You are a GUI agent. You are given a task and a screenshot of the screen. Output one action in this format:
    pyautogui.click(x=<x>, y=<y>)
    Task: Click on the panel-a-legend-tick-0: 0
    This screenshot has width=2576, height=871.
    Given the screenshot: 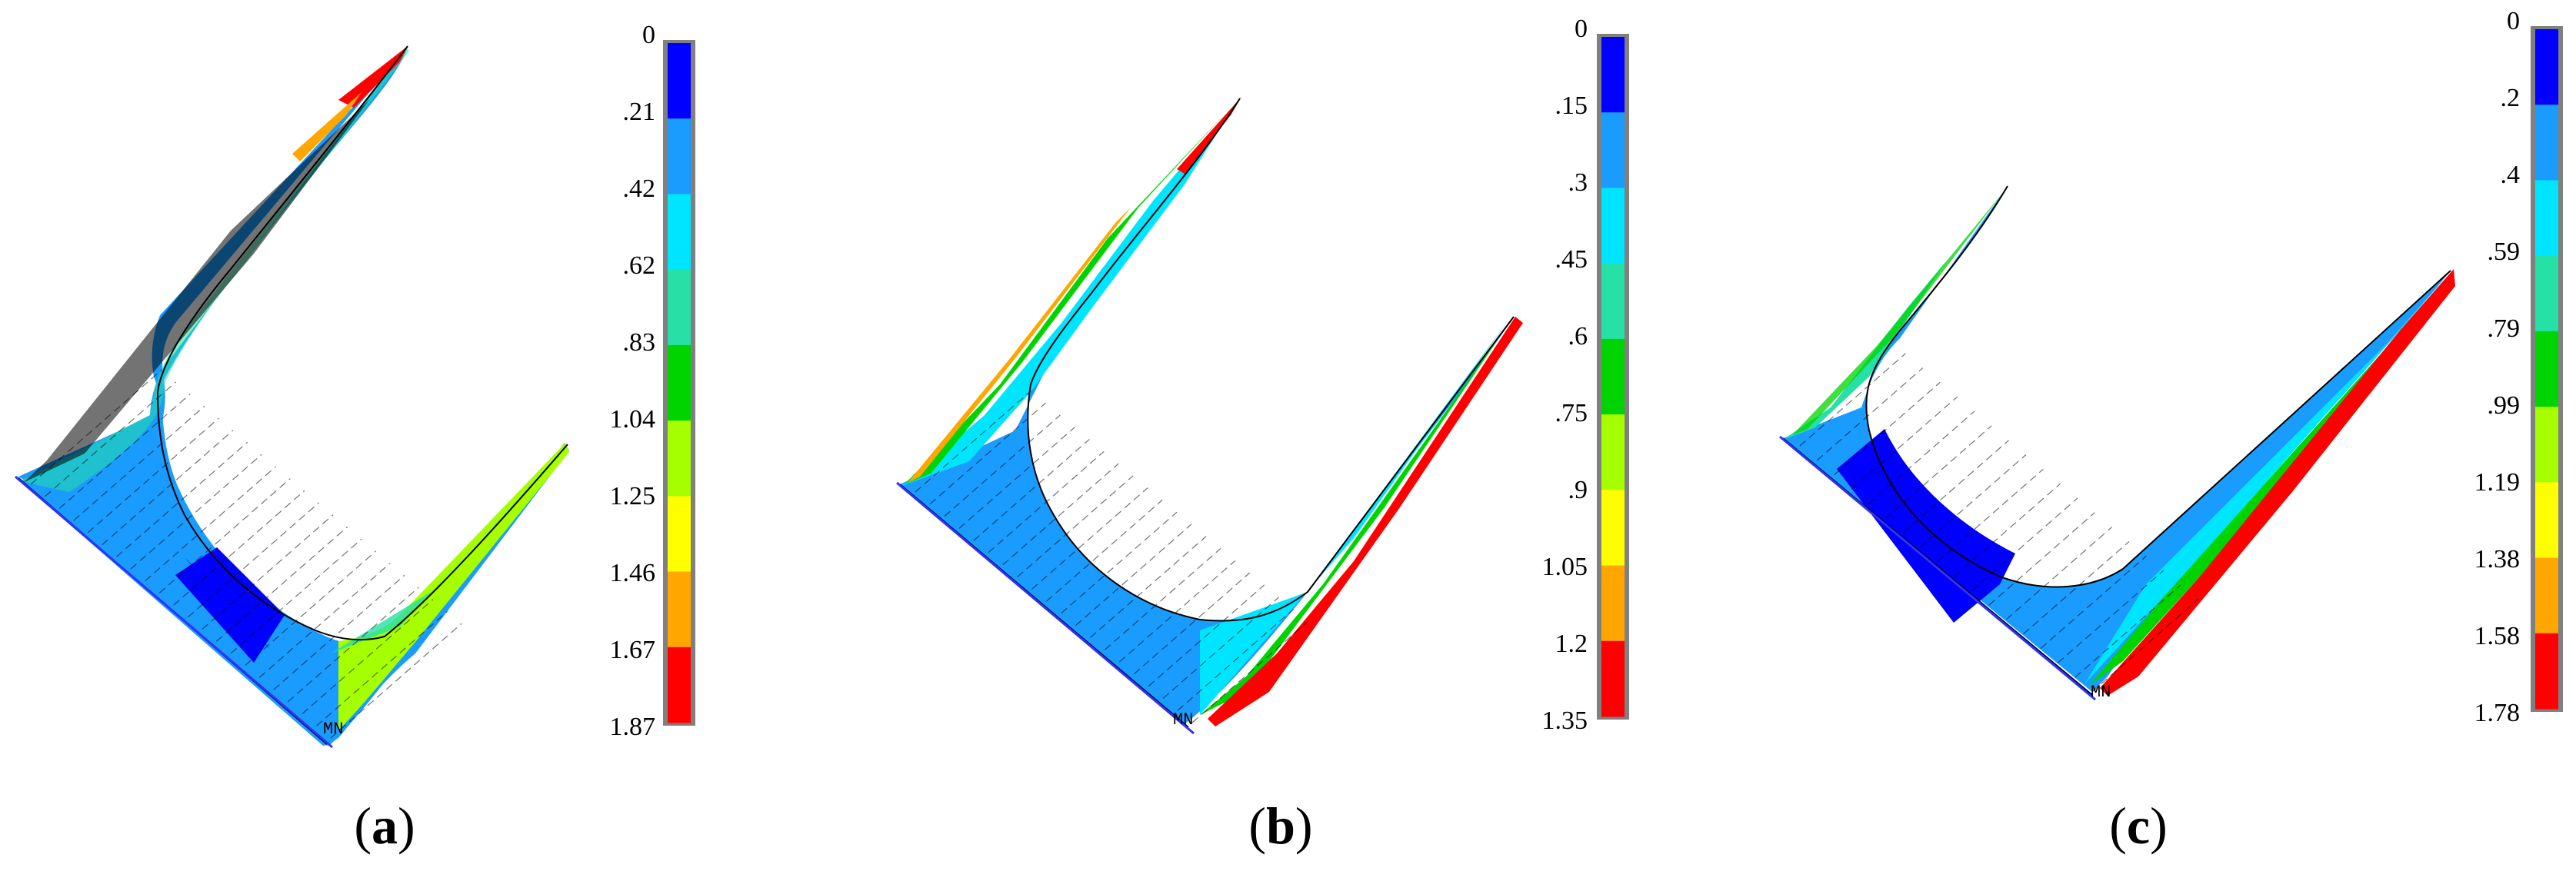 What is the action you would take?
    pyautogui.click(x=648, y=35)
    